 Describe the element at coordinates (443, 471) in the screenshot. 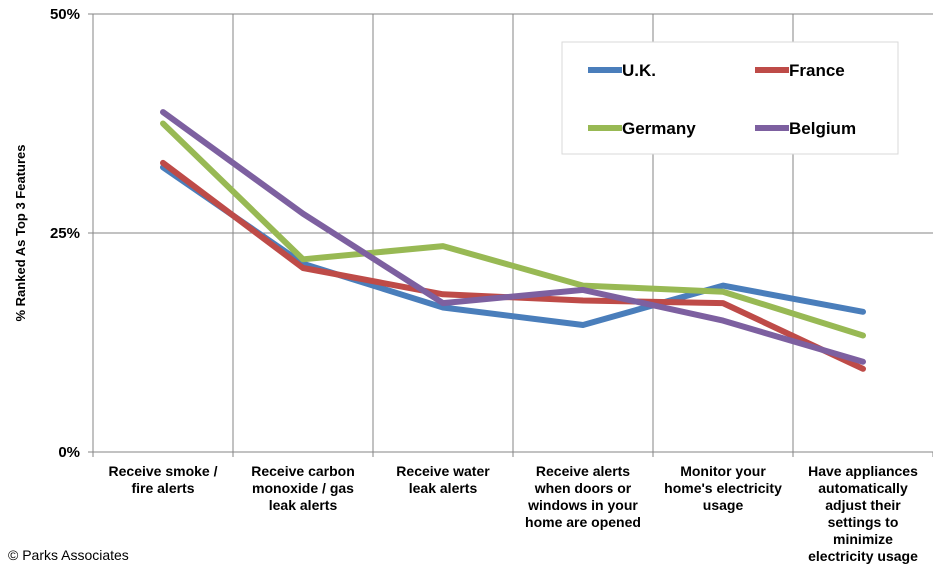

I see `x-tick-label-line: Receive water` at that location.